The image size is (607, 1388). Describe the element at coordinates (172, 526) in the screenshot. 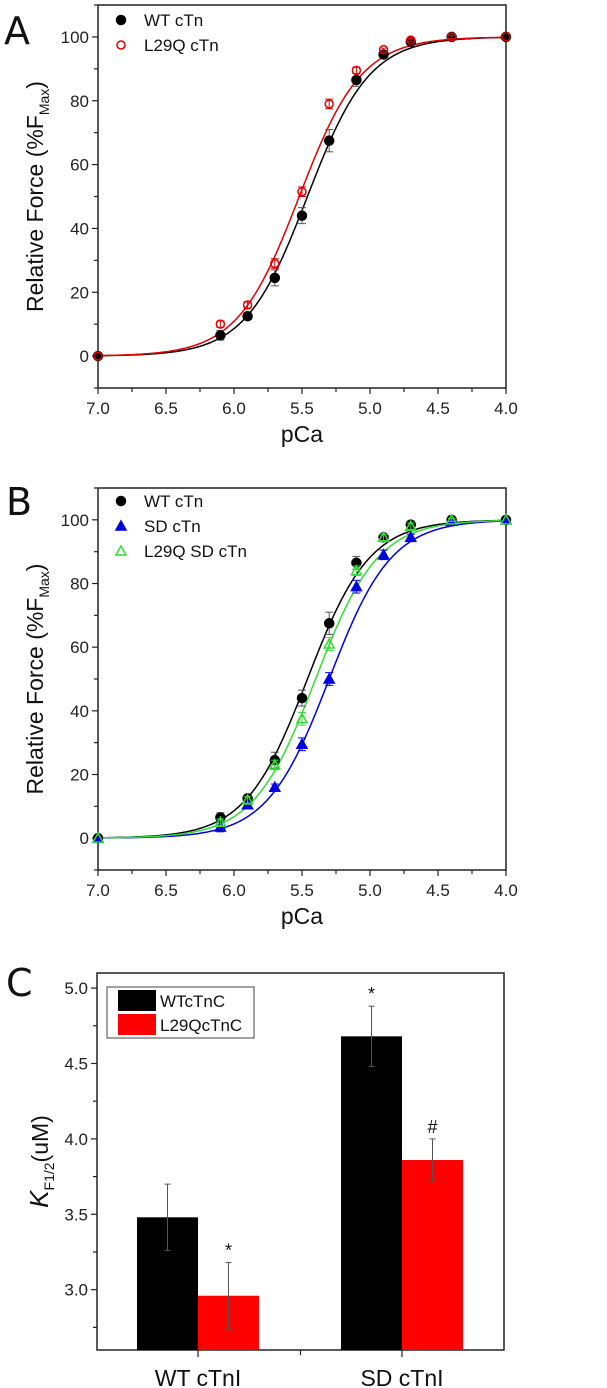

I see `legend-label-1: SD cTn` at that location.